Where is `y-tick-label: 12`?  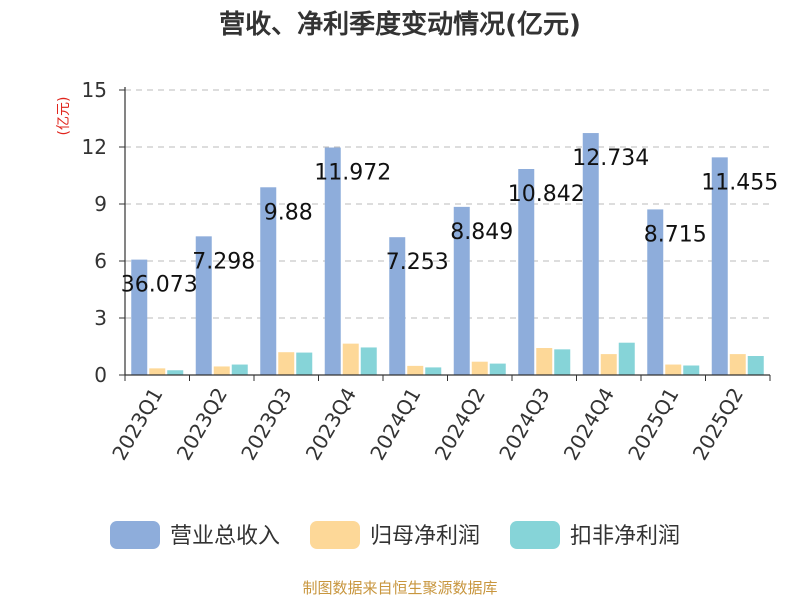 y-tick-label: 12 is located at coordinates (94, 147).